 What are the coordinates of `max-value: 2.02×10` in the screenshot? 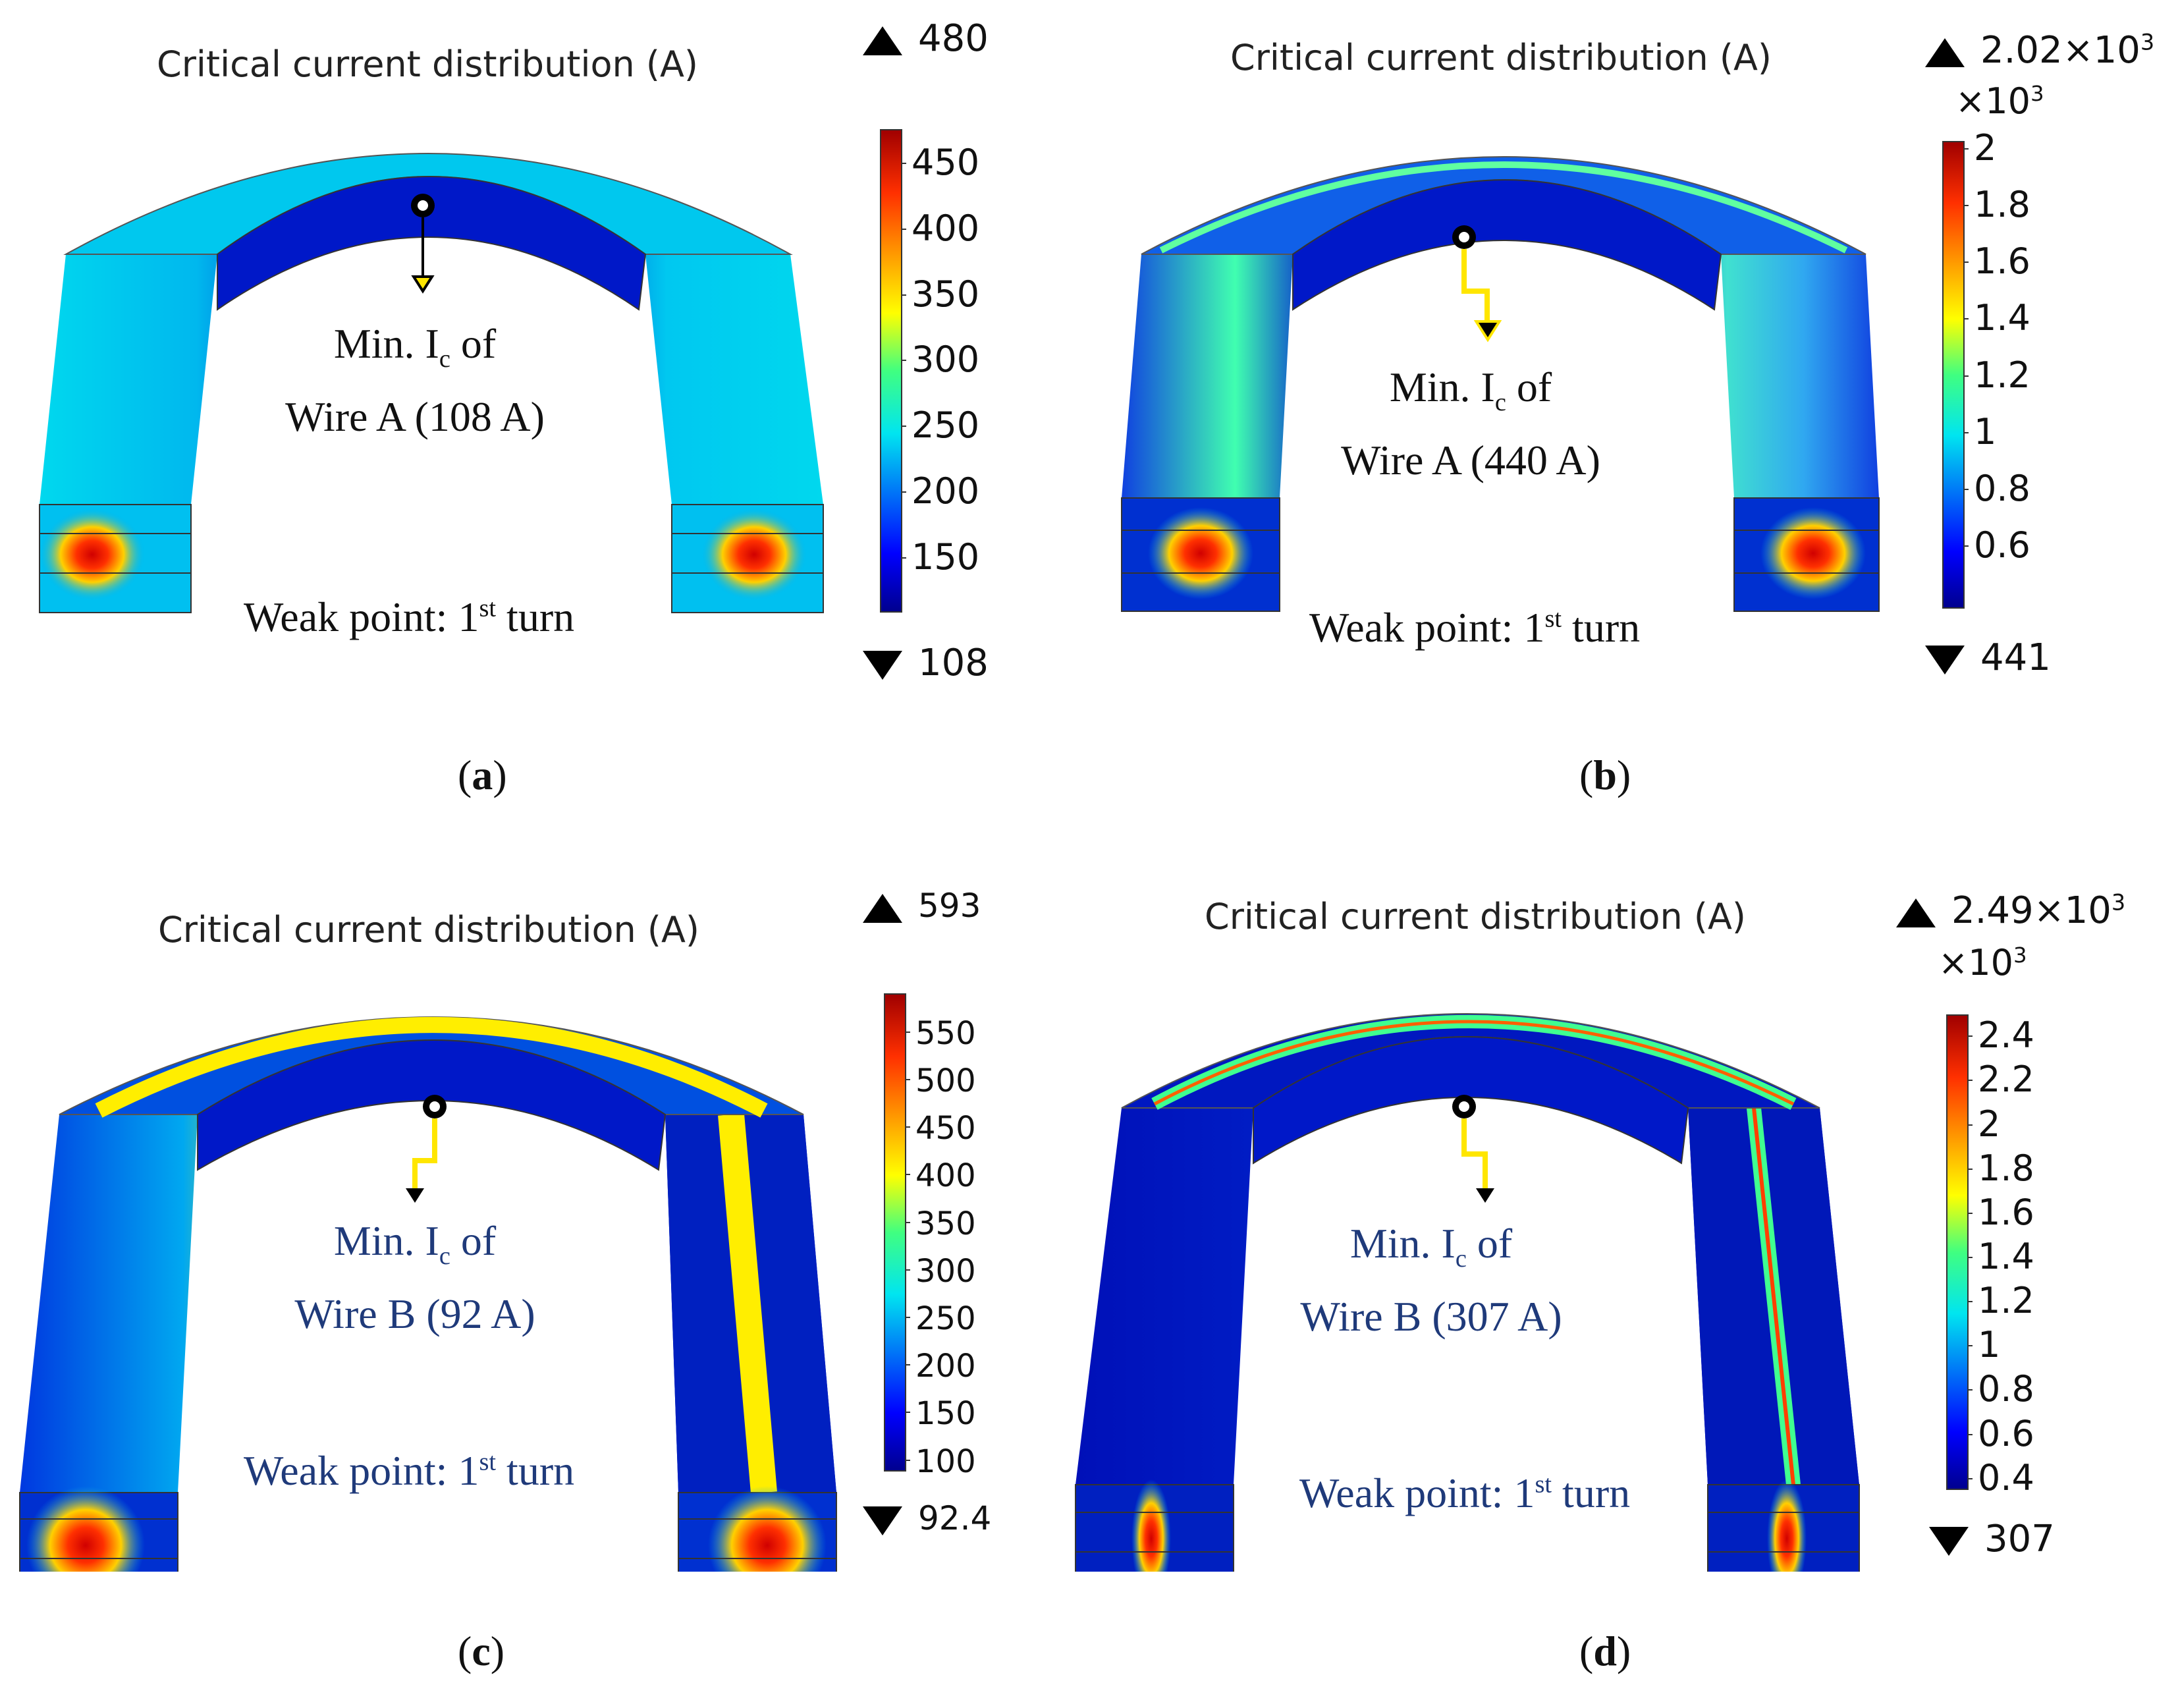 It's located at (2060, 50).